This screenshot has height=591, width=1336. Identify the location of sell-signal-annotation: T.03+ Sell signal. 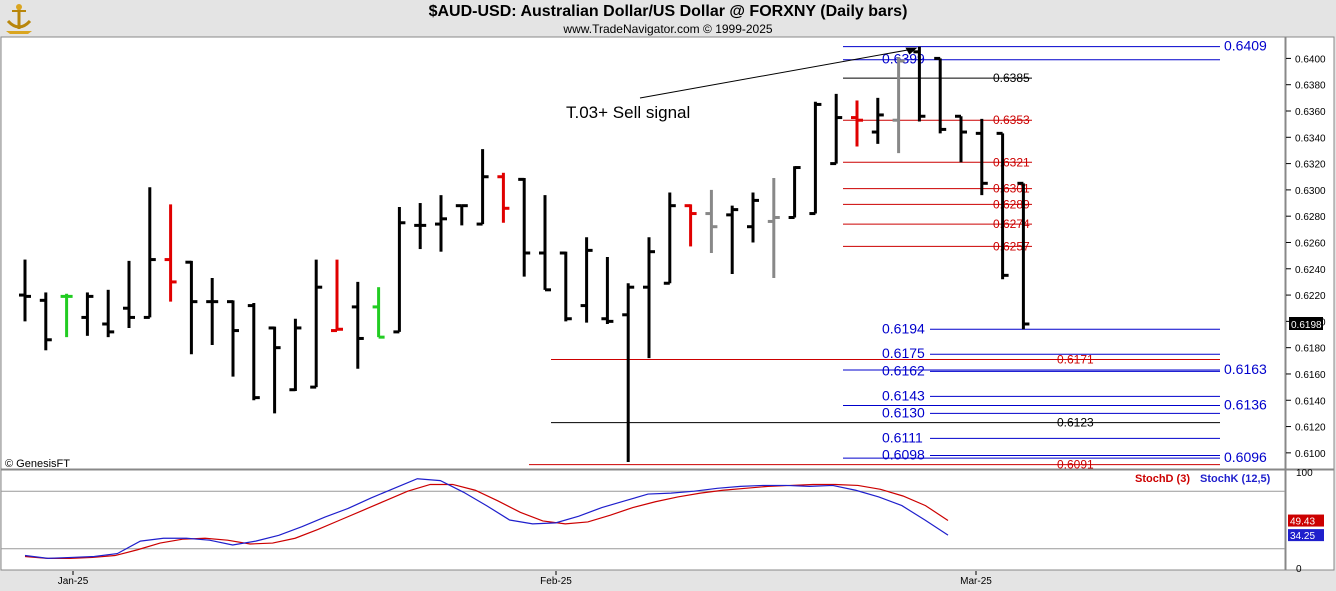
(742, 84).